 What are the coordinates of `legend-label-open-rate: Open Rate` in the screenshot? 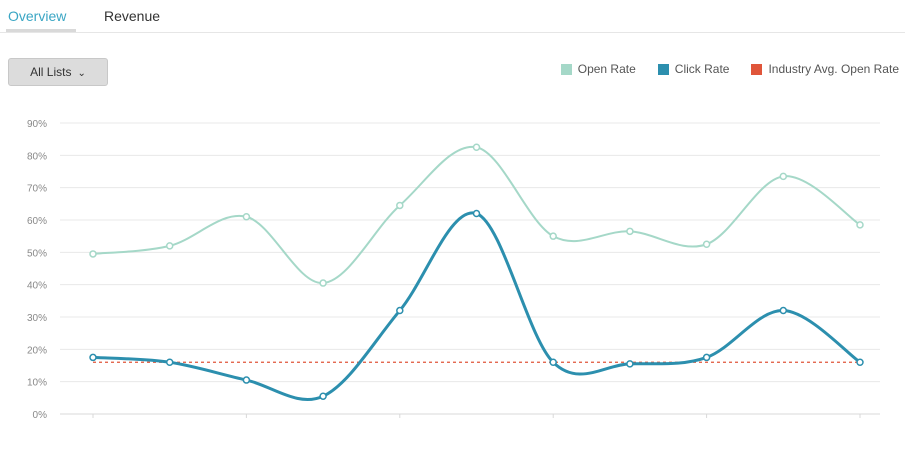 It's located at (606, 69).